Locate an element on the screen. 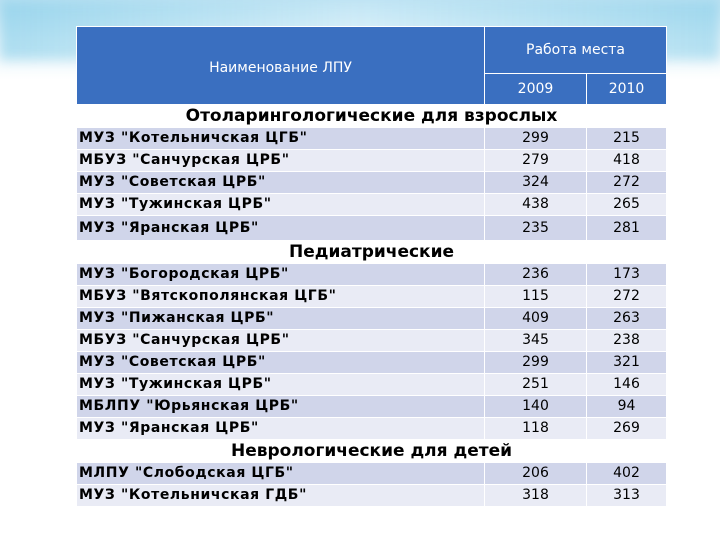  value-2010: 146 is located at coordinates (626, 384).